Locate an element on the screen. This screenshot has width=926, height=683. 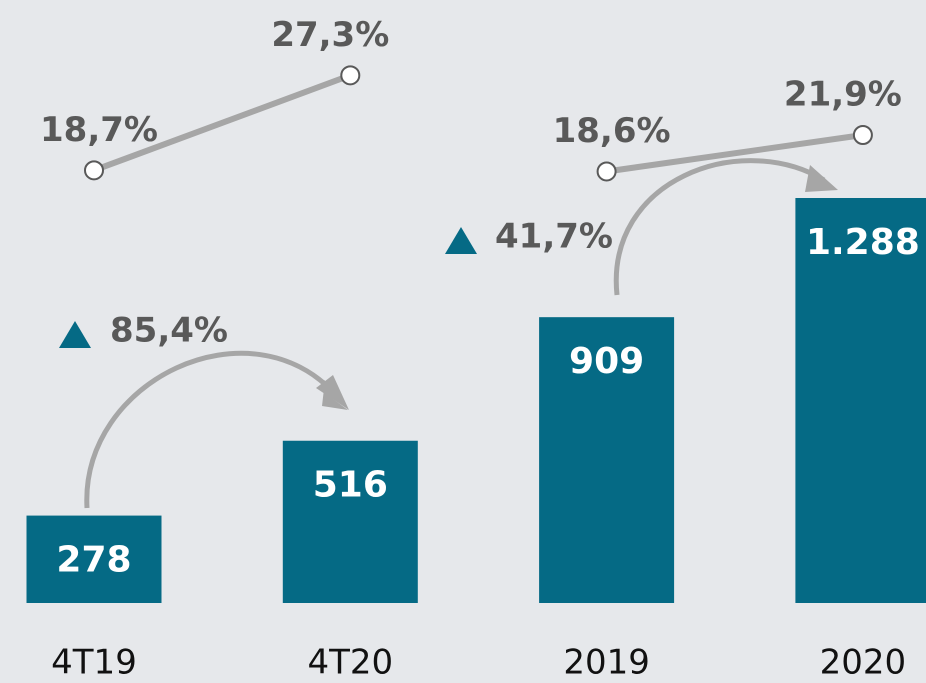
bar-value-label: 909 is located at coordinates (606, 361).